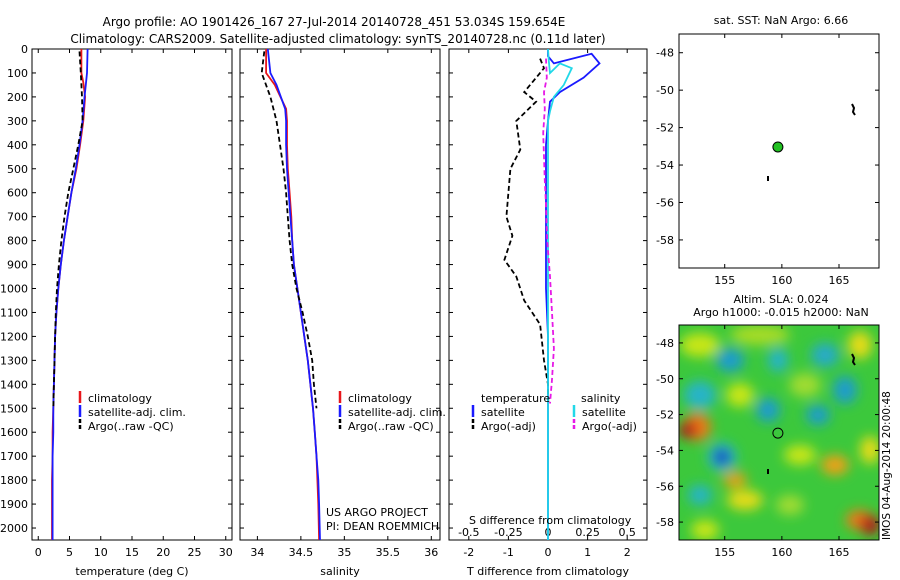  I want to click on pi-label: PI: DEAN ROEMMICH, so click(382, 526).